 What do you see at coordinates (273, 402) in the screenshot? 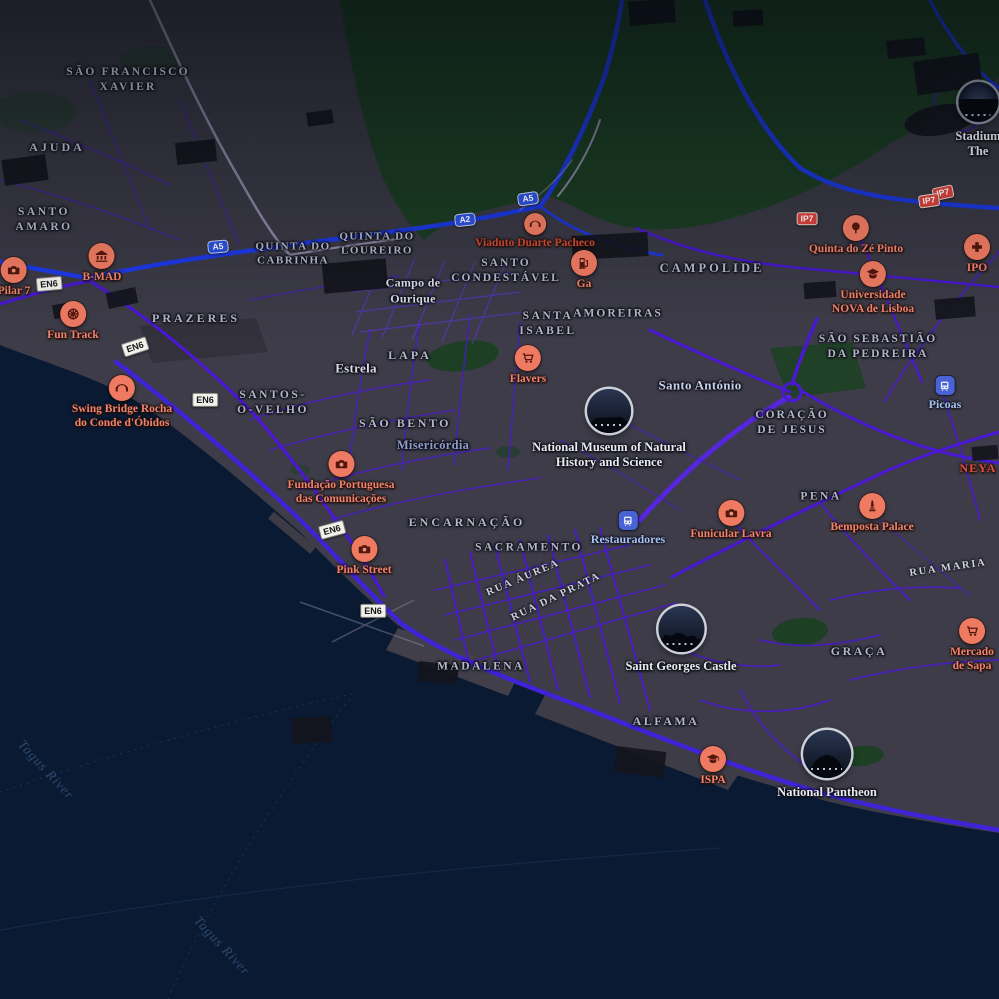
I see `area-label-santos-o-velho: SANTOS- O-VELHO` at bounding box center [273, 402].